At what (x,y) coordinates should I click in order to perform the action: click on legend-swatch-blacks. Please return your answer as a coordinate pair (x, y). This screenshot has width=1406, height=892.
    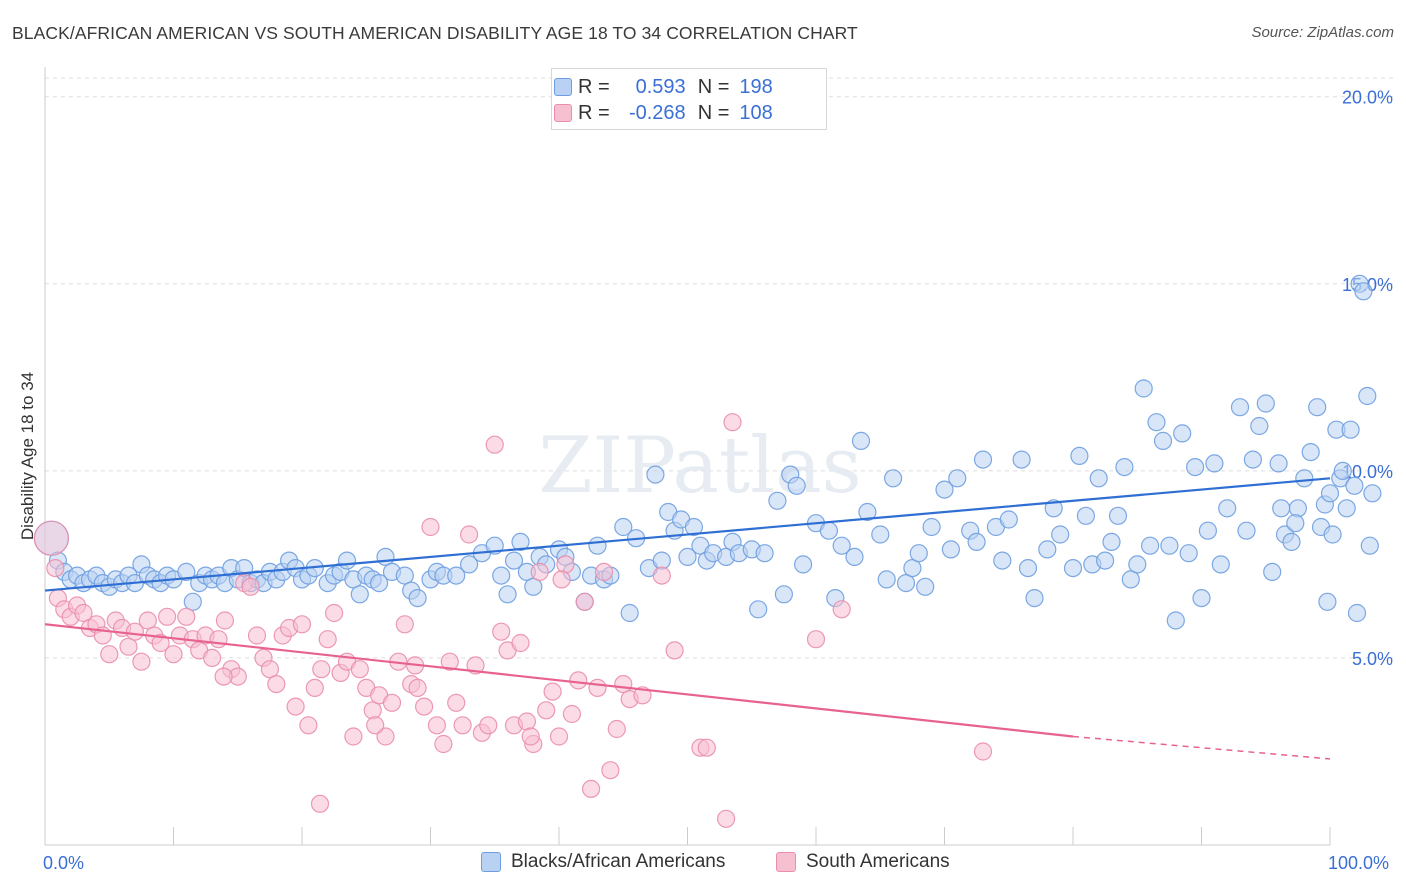
    Looking at the image, I should click on (491, 862).